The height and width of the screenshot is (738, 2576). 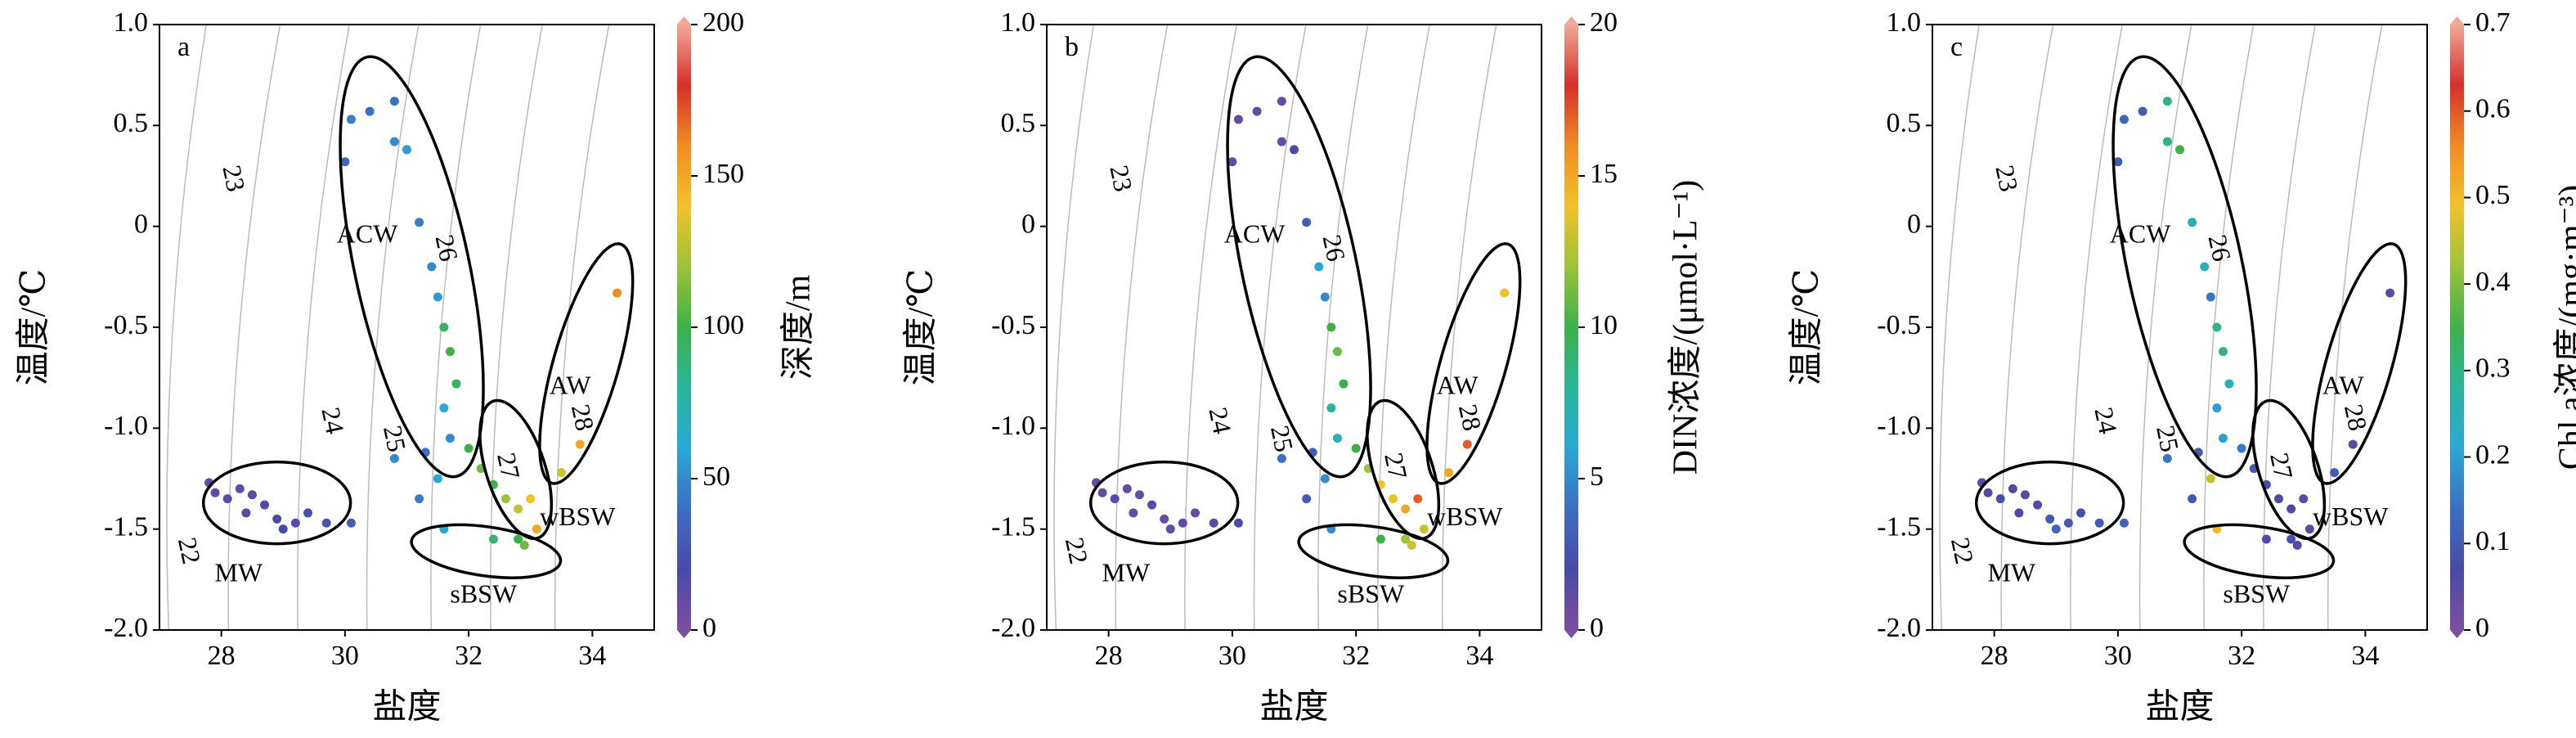 I want to click on y-tick-label: 0, so click(x=1028, y=224).